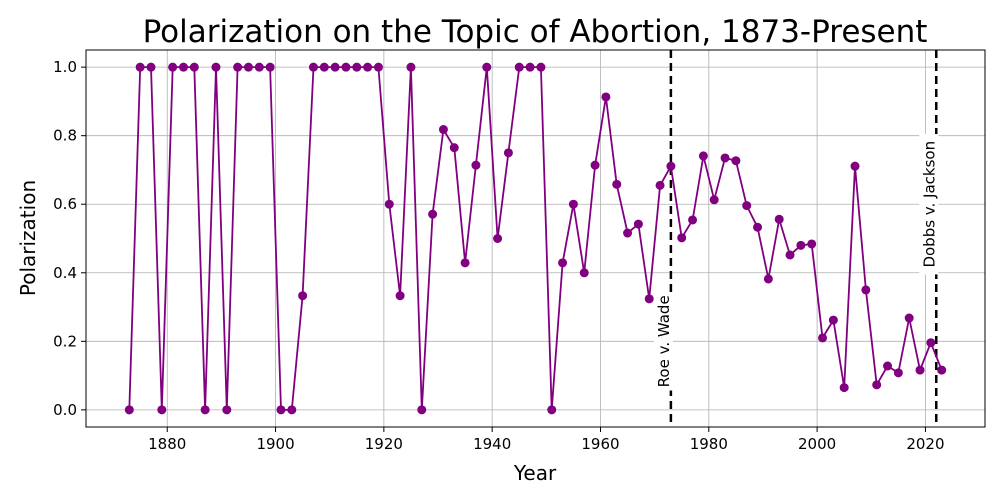 The width and height of the screenshot is (1000, 500). Describe the element at coordinates (167, 444) in the screenshot. I see `x-tick-label: 1880` at that location.